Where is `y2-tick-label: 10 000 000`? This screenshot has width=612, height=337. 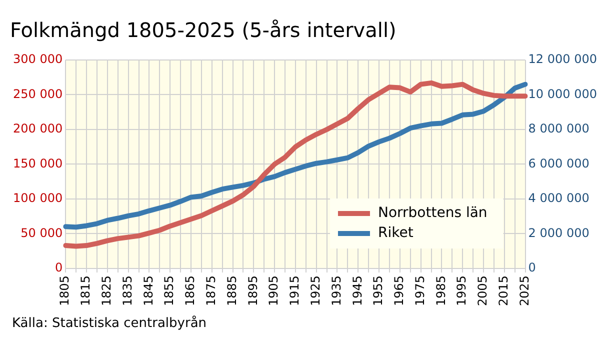 y2-tick-label: 10 000 000 is located at coordinates (563, 93).